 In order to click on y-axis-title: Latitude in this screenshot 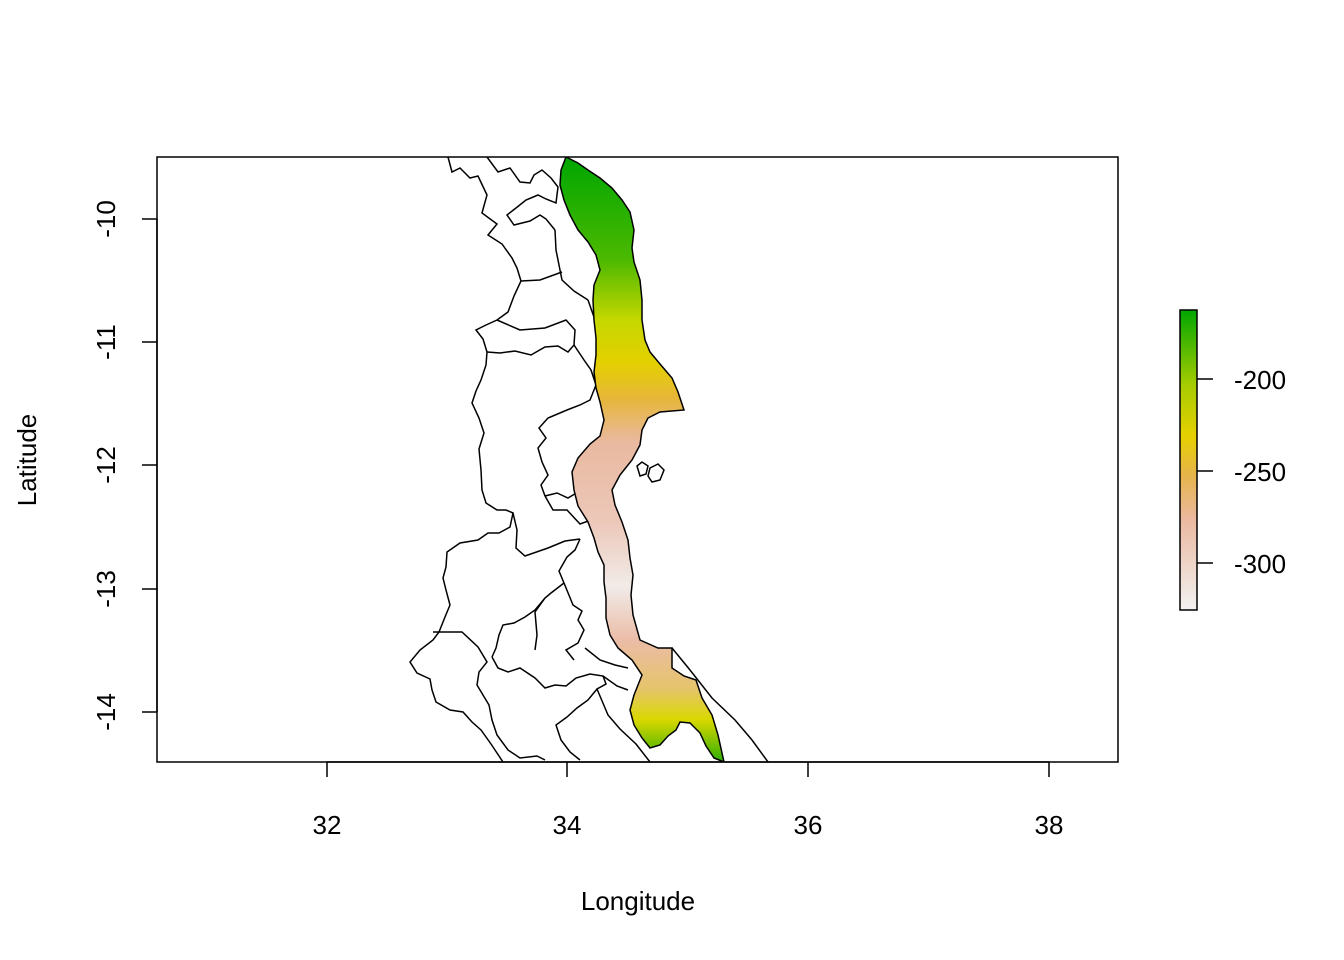, I will do `click(27, 460)`.